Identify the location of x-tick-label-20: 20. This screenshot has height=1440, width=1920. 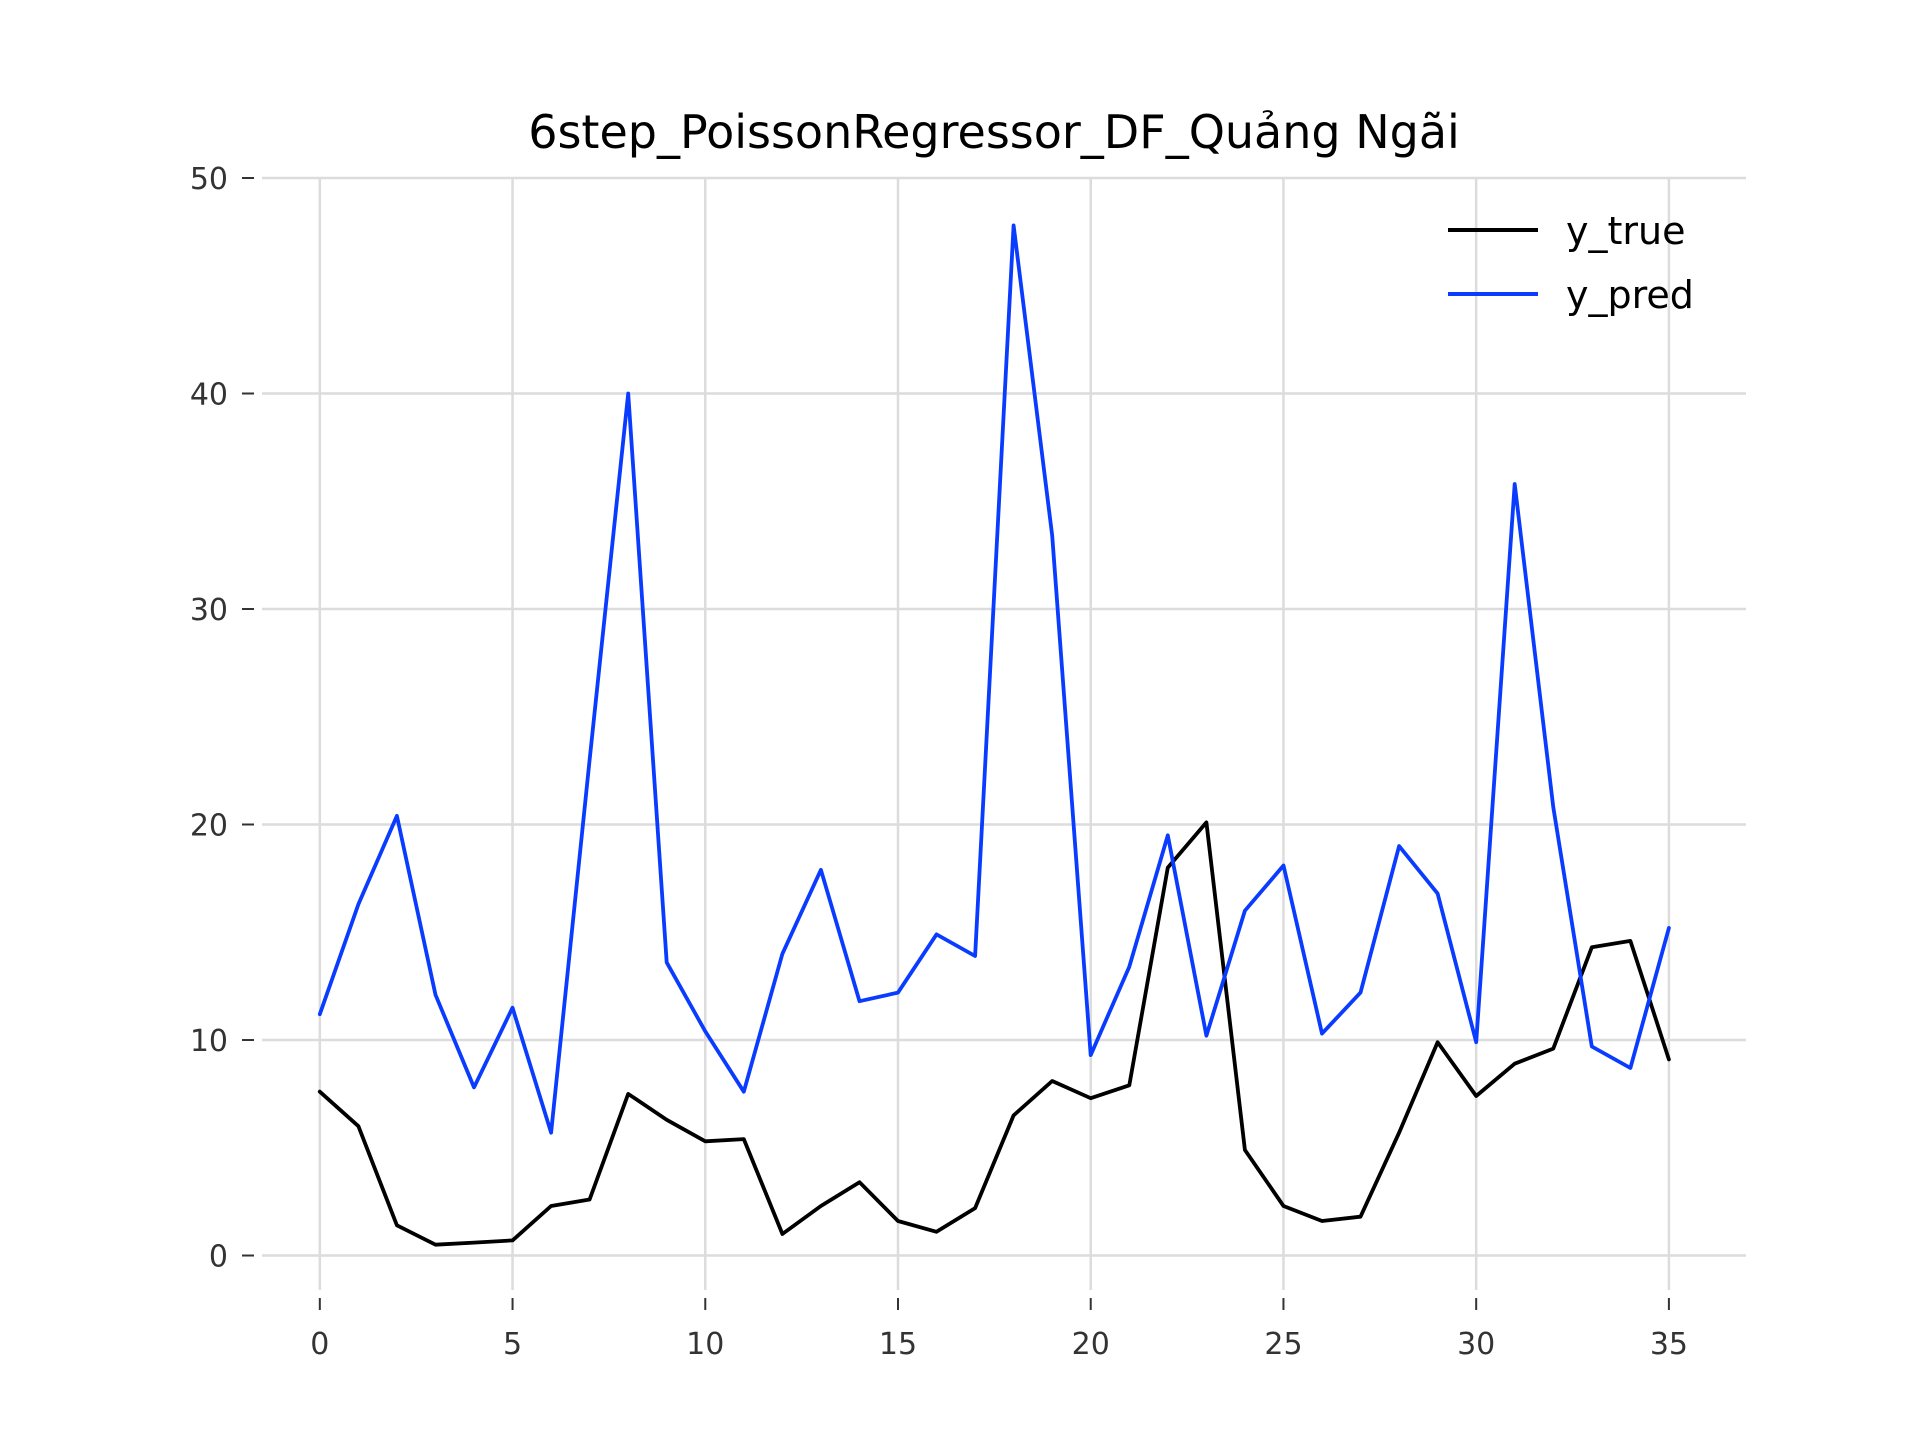
(1091, 1344).